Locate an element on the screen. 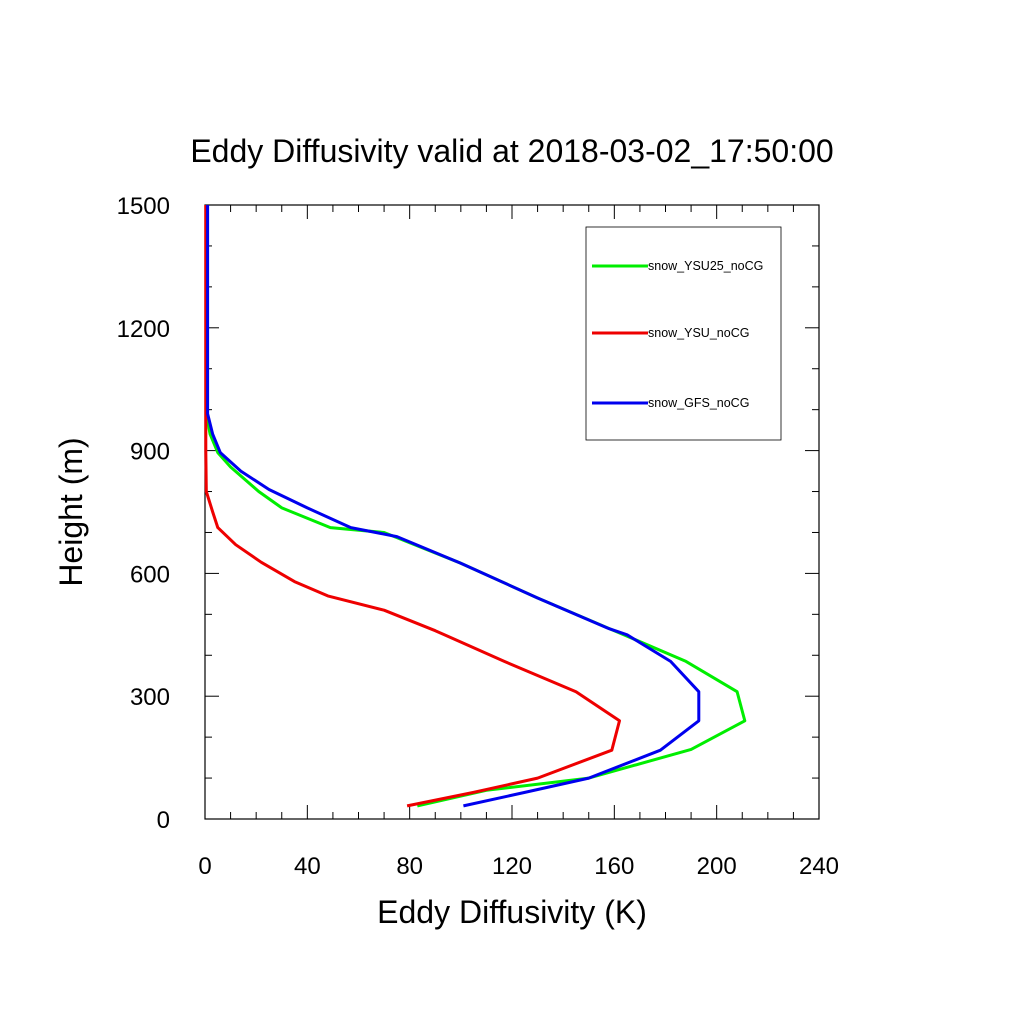 The image size is (1024, 1024). y-tick-label: 0 is located at coordinates (163, 820).